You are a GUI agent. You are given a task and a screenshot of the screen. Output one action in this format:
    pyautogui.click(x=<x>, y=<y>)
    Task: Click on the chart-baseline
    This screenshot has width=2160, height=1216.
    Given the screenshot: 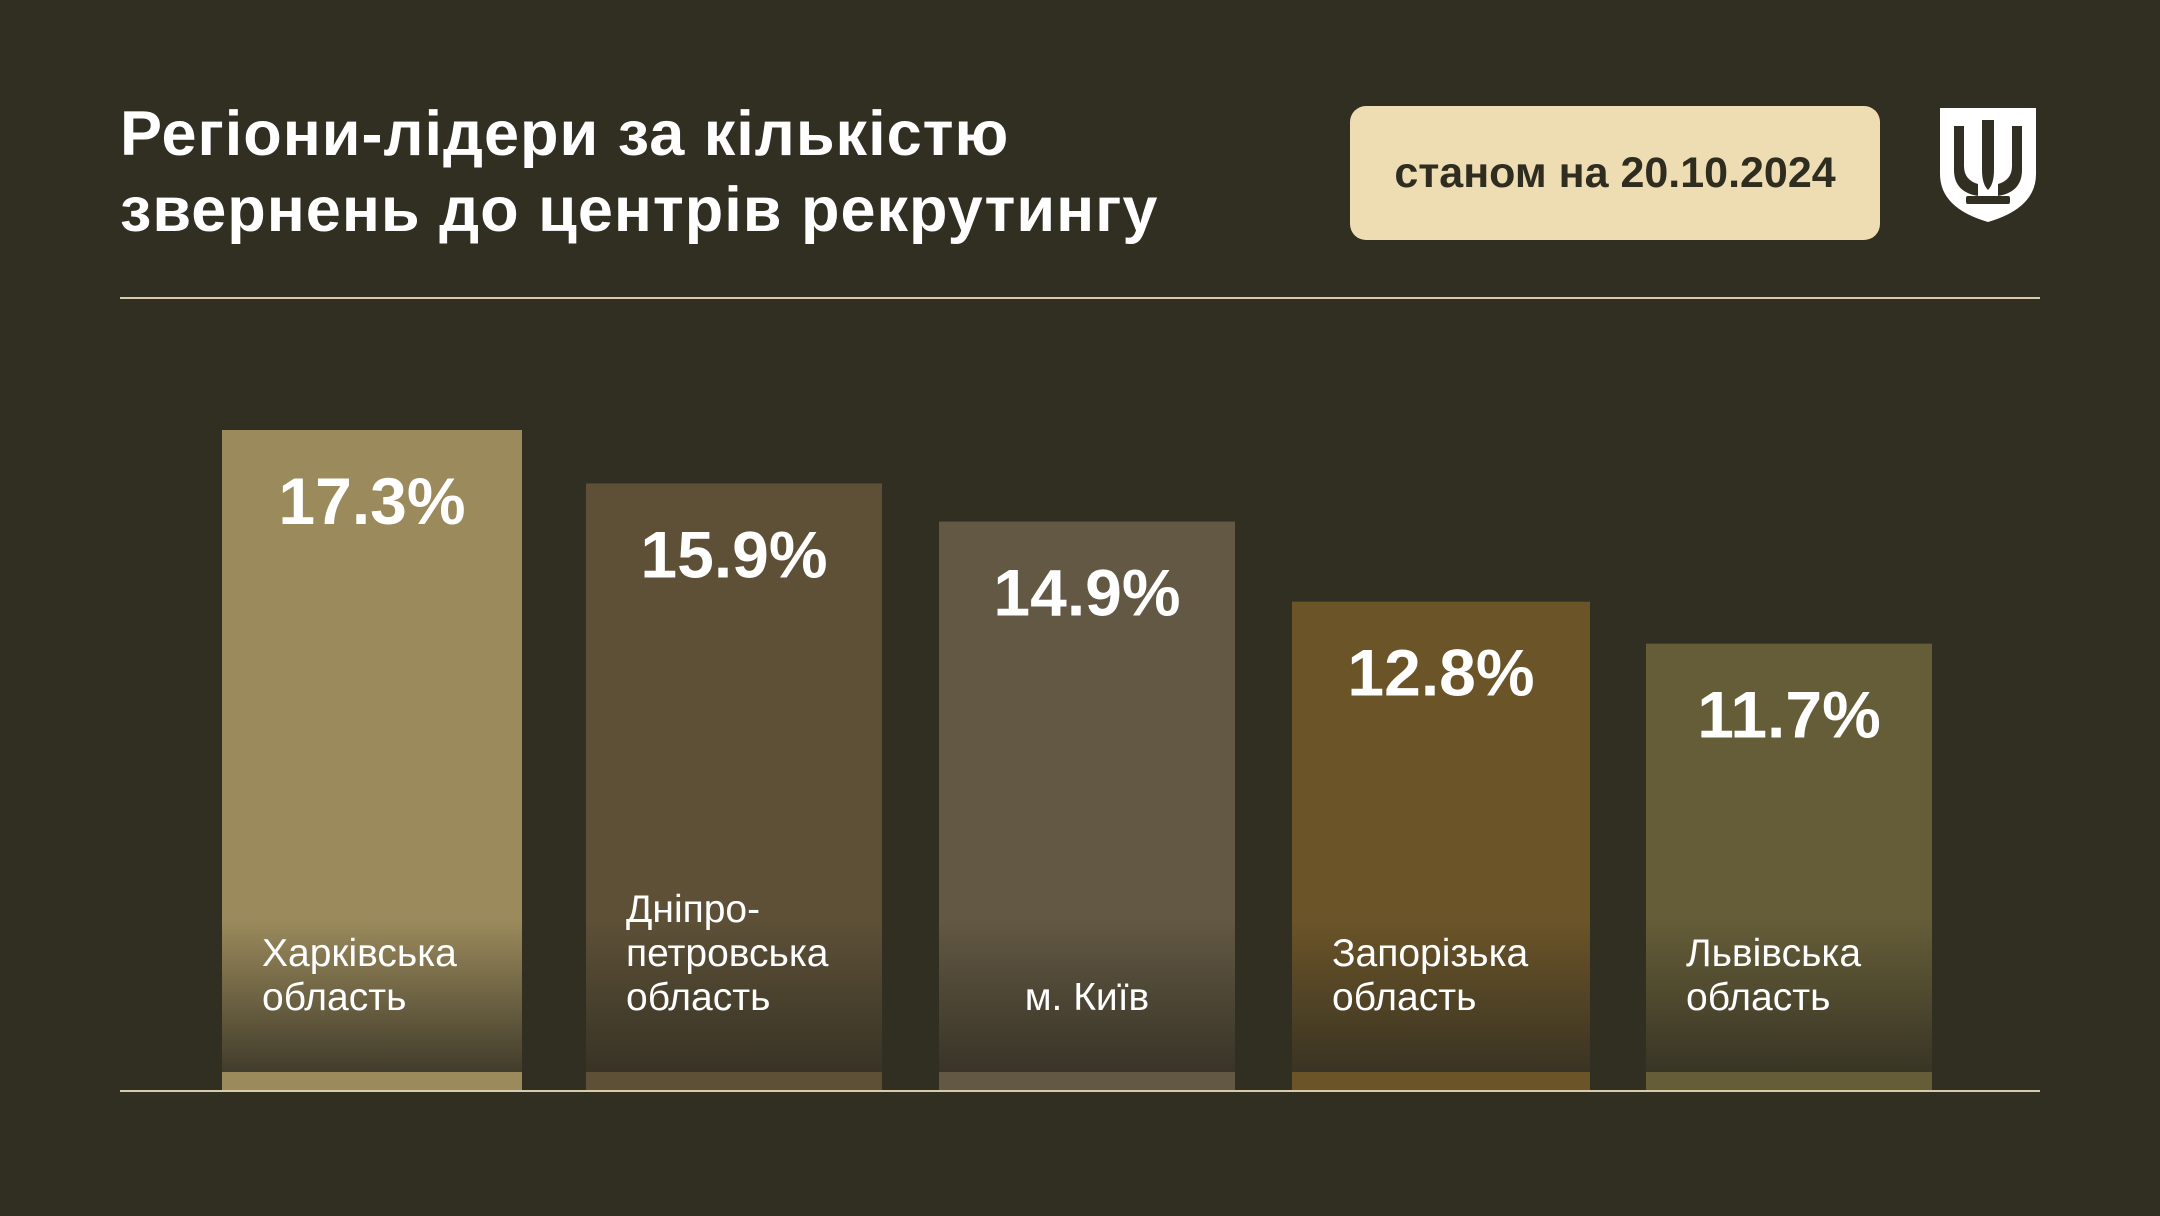 What is the action you would take?
    pyautogui.click(x=1080, y=1091)
    